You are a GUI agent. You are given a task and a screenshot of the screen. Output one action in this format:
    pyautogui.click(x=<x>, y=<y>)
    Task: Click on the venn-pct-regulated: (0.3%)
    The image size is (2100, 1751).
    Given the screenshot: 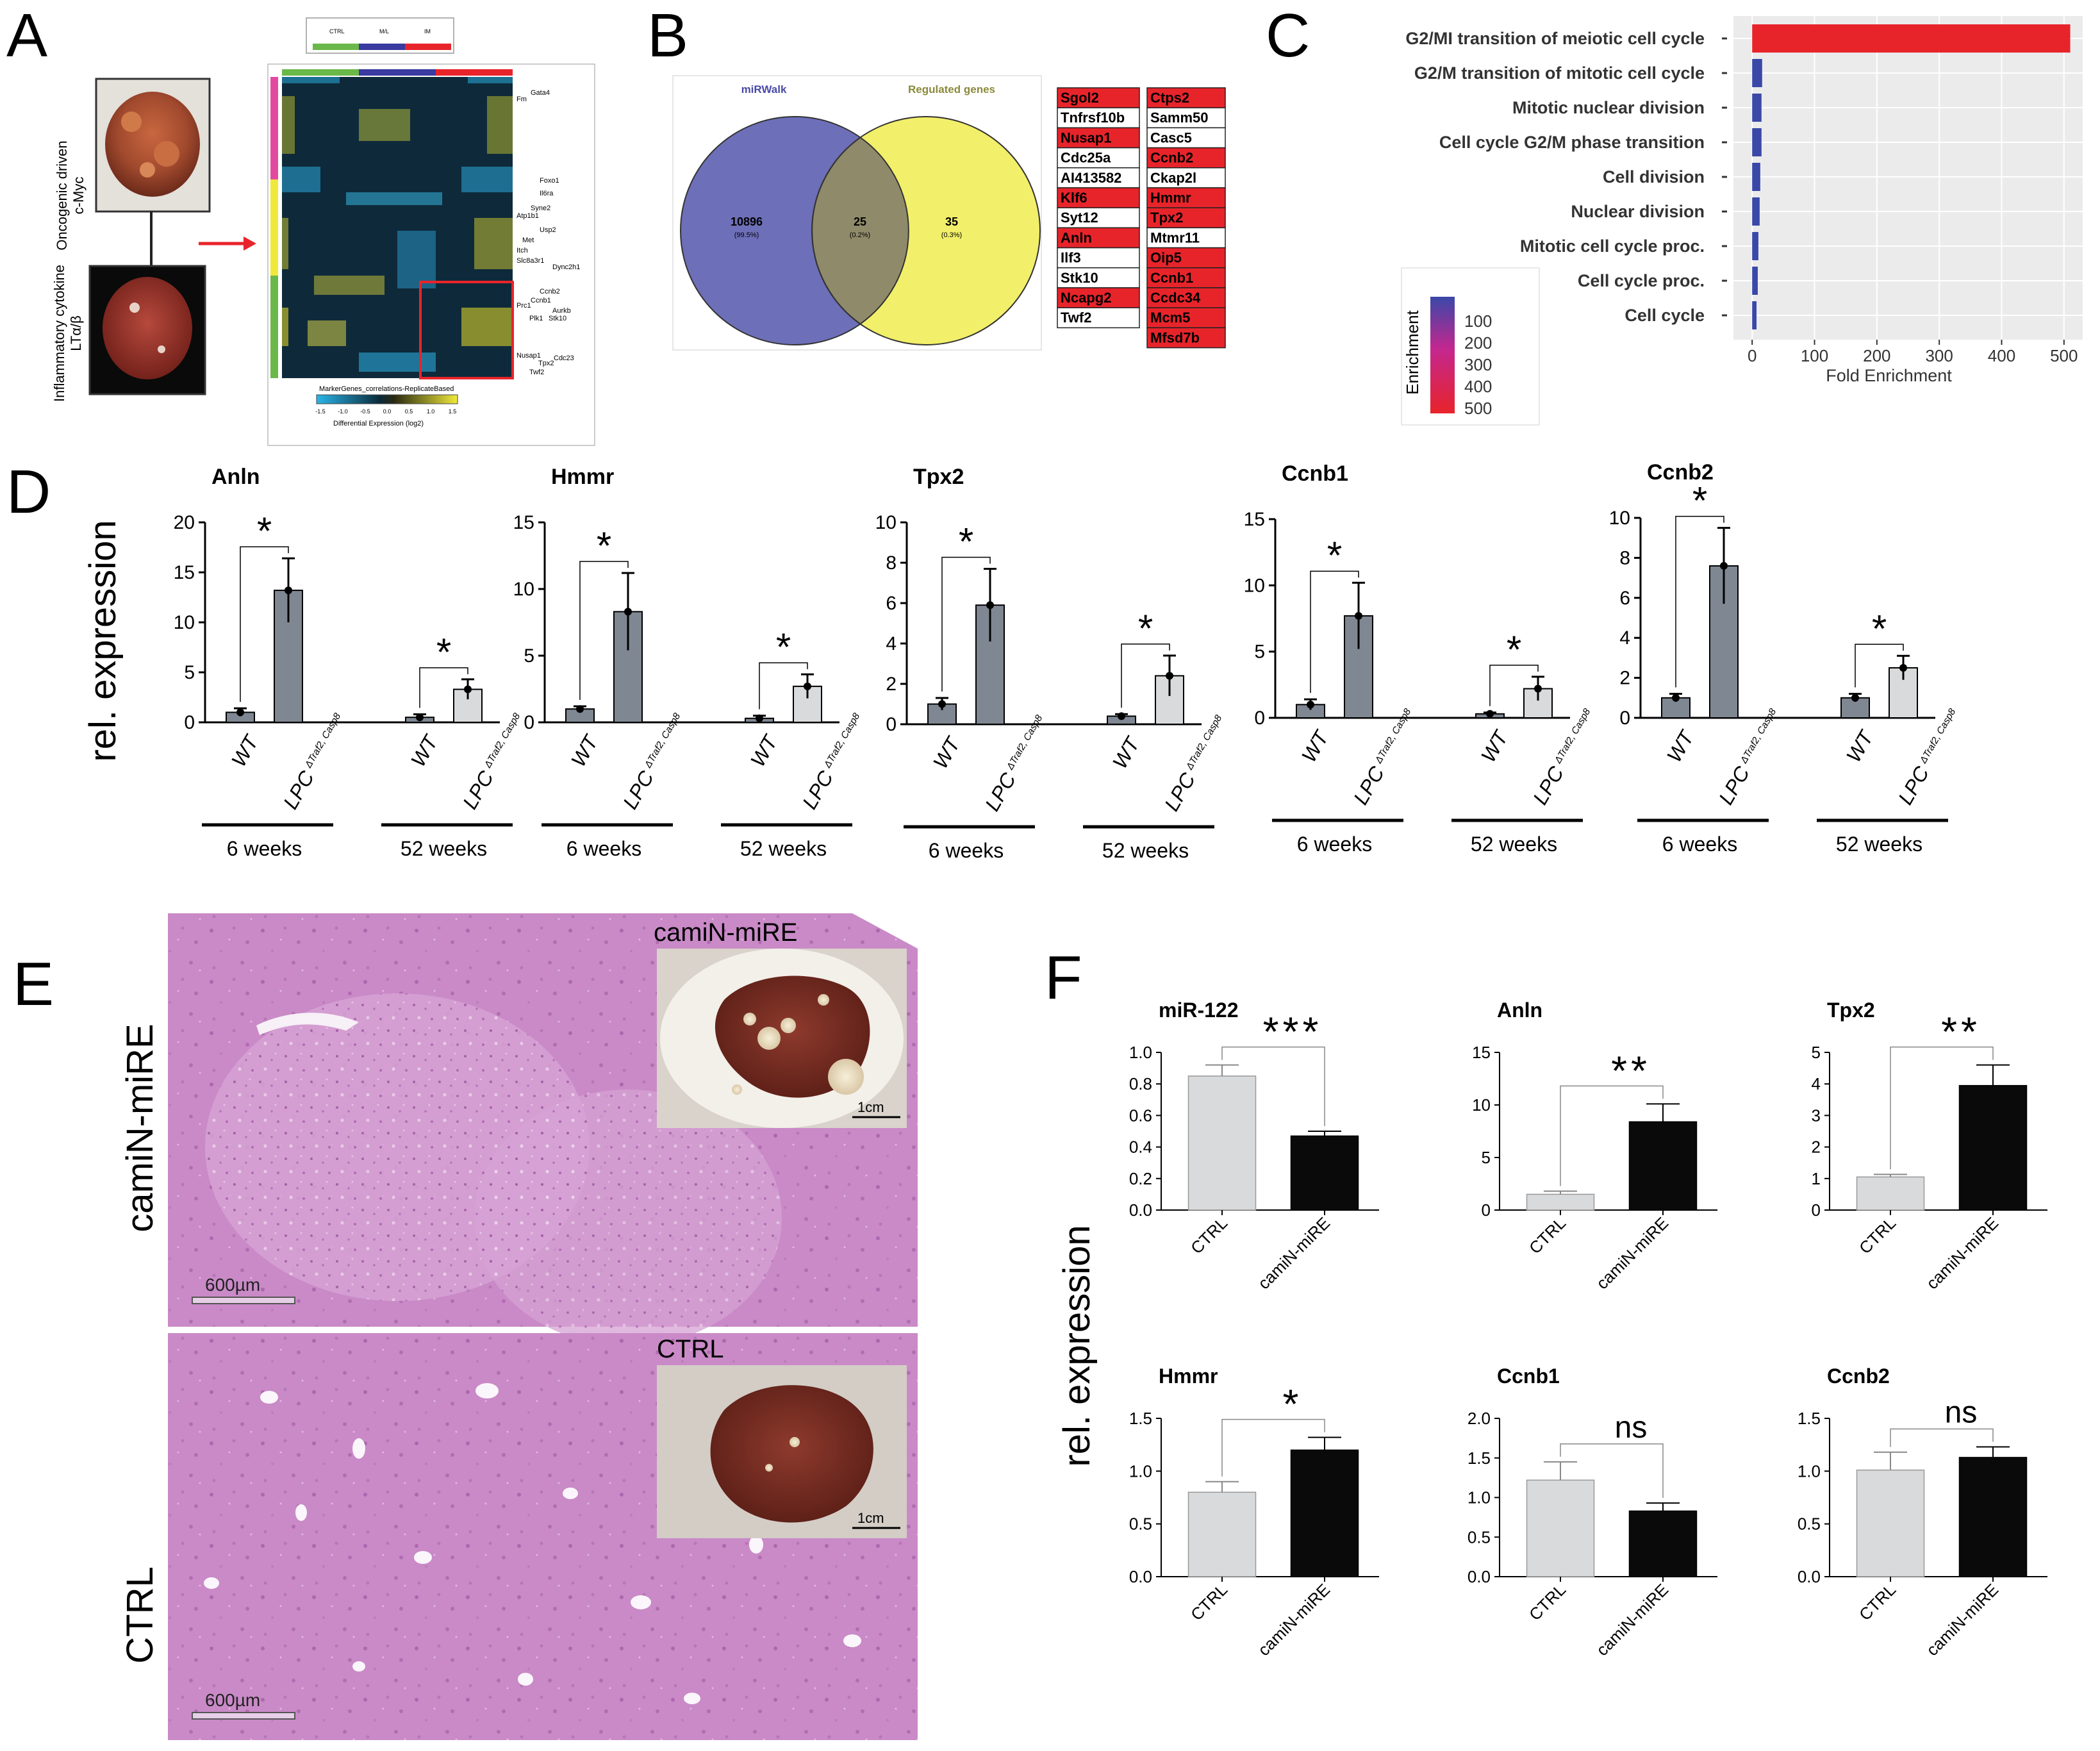 What is the action you would take?
    pyautogui.click(x=952, y=235)
    